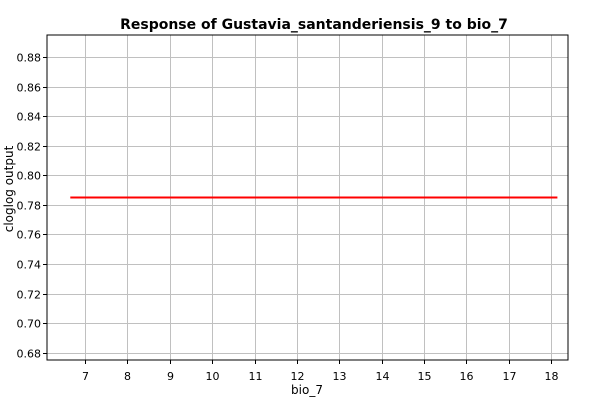 This screenshot has height=400, width=600. What do you see at coordinates (29, 295) in the screenshot?
I see `y-tick-label: 0.72` at bounding box center [29, 295].